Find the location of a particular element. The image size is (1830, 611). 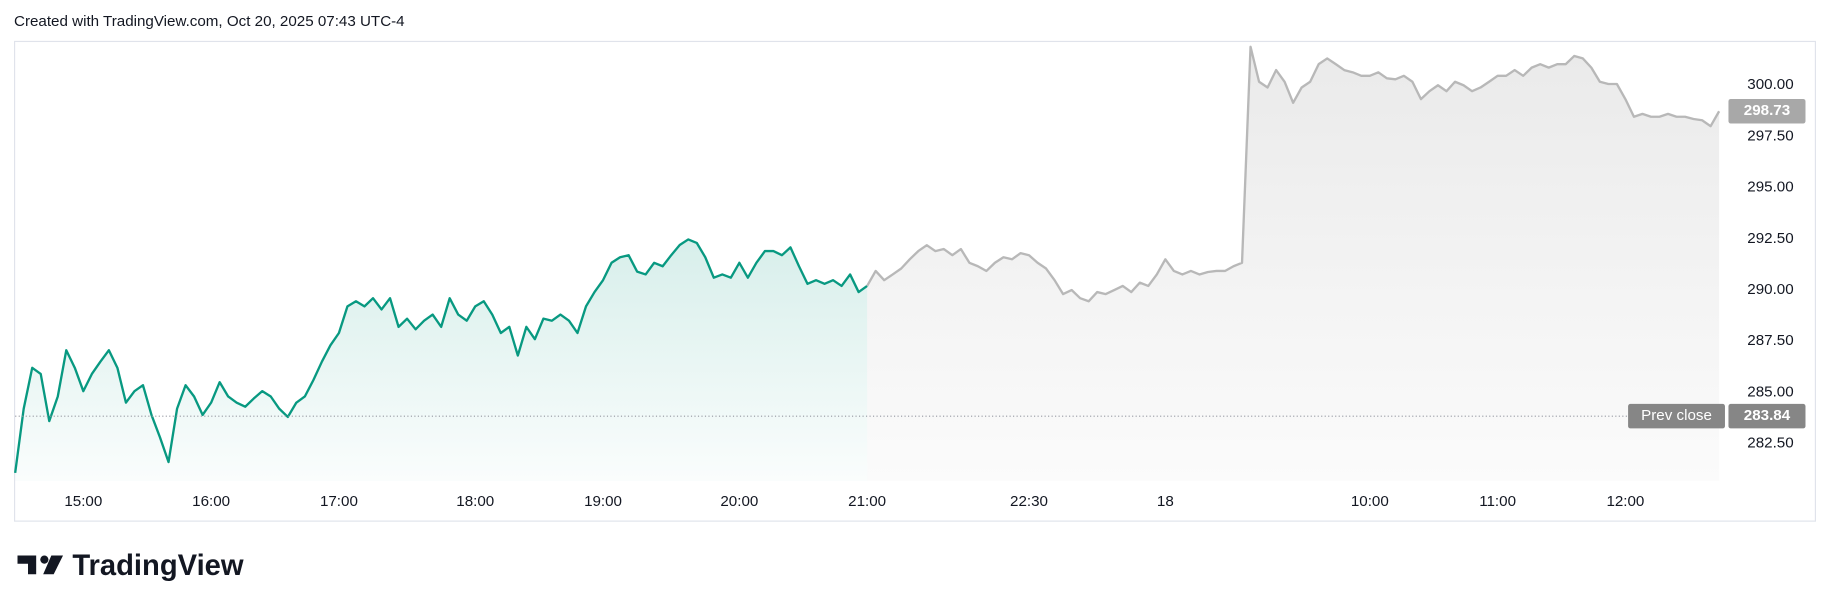

y-tick-label: 282.50 is located at coordinates (1770, 443).